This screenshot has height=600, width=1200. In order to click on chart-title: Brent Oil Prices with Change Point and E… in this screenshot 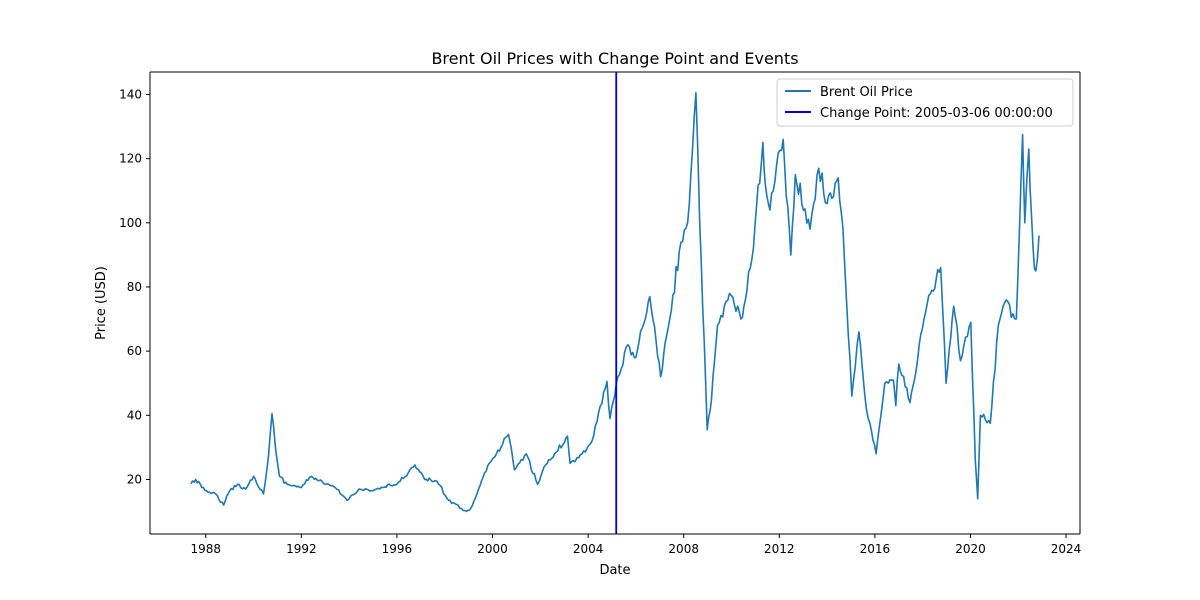, I will do `click(614, 58)`.